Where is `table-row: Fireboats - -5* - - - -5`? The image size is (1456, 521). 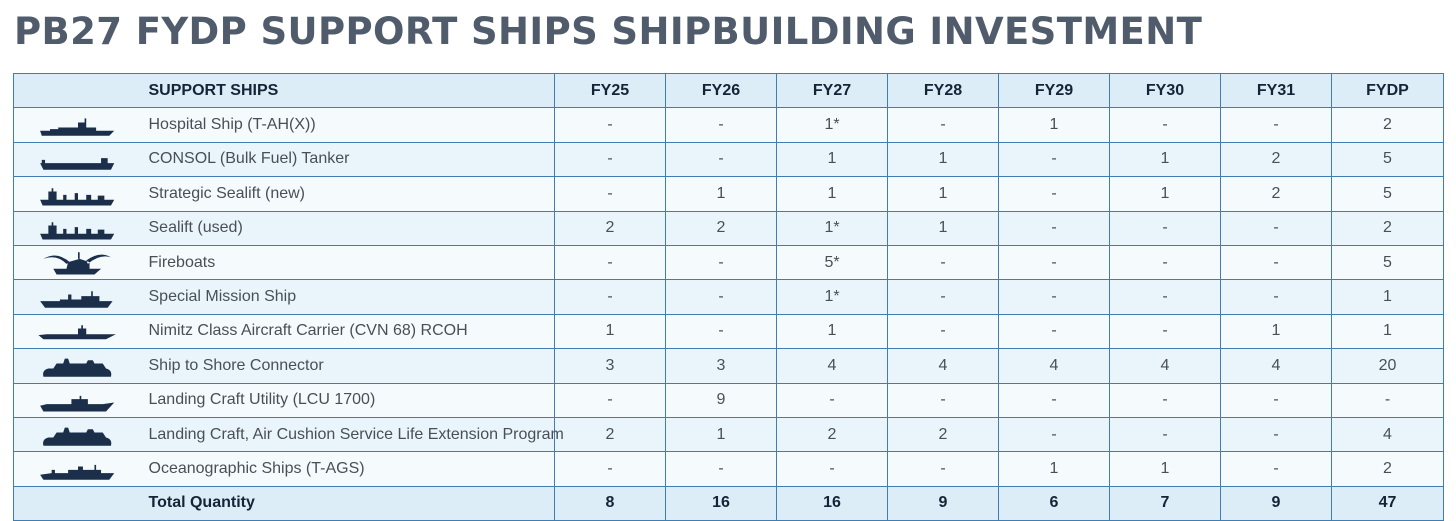 table-row: Fireboats - -5* - - - -5 is located at coordinates (728, 262).